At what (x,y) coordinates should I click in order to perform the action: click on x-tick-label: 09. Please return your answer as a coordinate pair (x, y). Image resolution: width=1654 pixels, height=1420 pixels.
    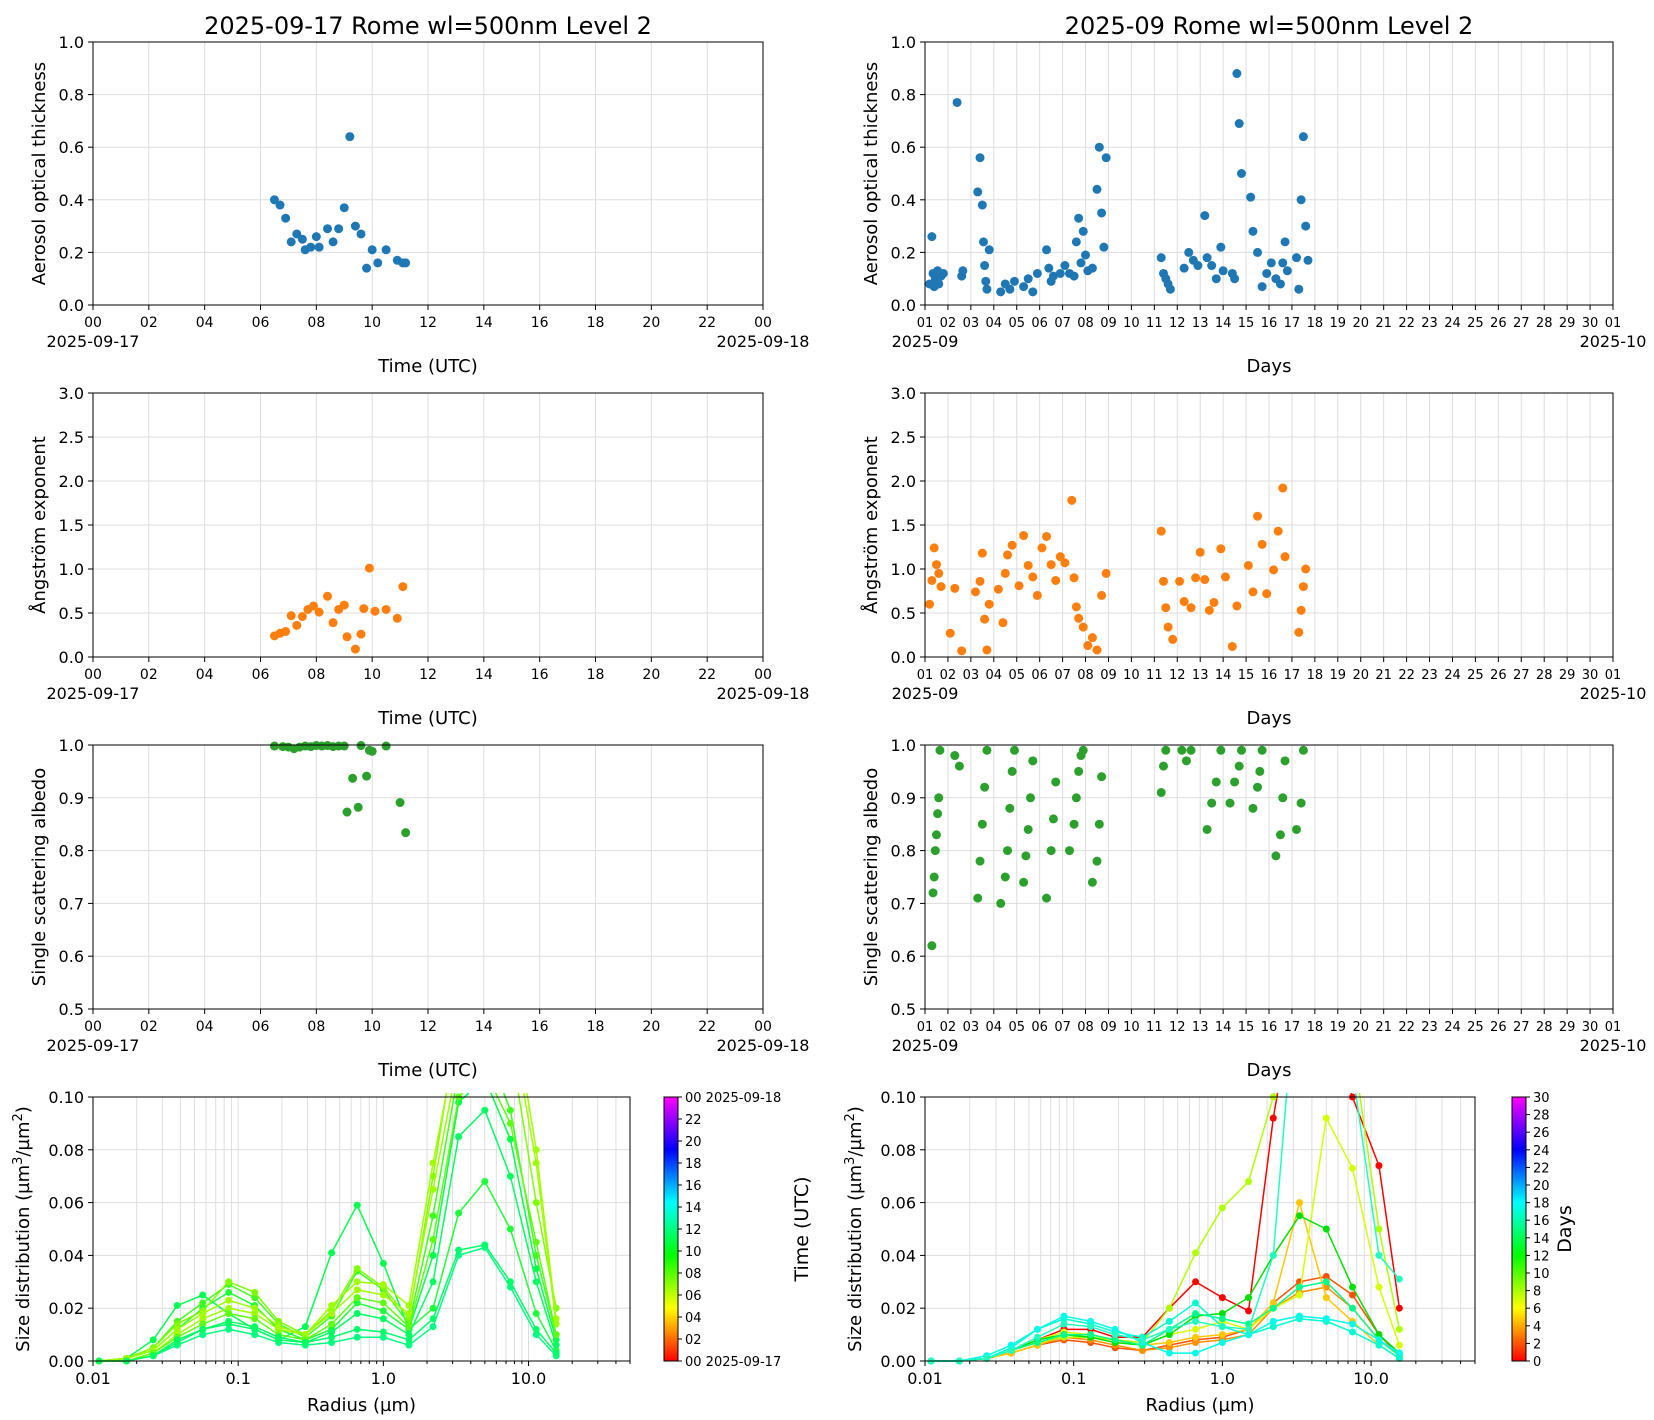
    Looking at the image, I should click on (1108, 1027).